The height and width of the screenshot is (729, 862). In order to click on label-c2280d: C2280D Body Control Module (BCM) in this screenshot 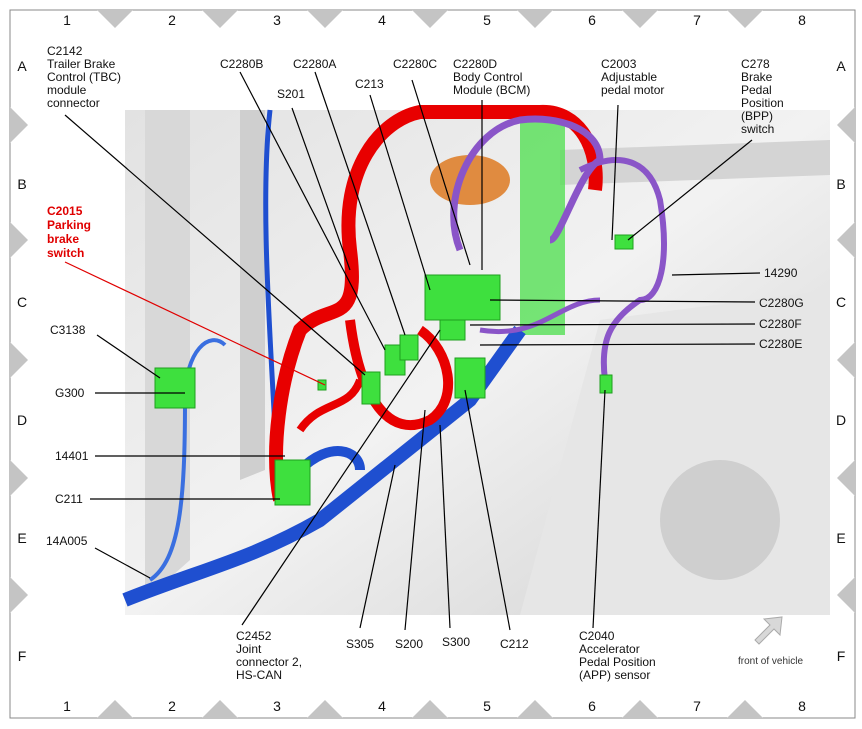, I will do `click(491, 77)`.